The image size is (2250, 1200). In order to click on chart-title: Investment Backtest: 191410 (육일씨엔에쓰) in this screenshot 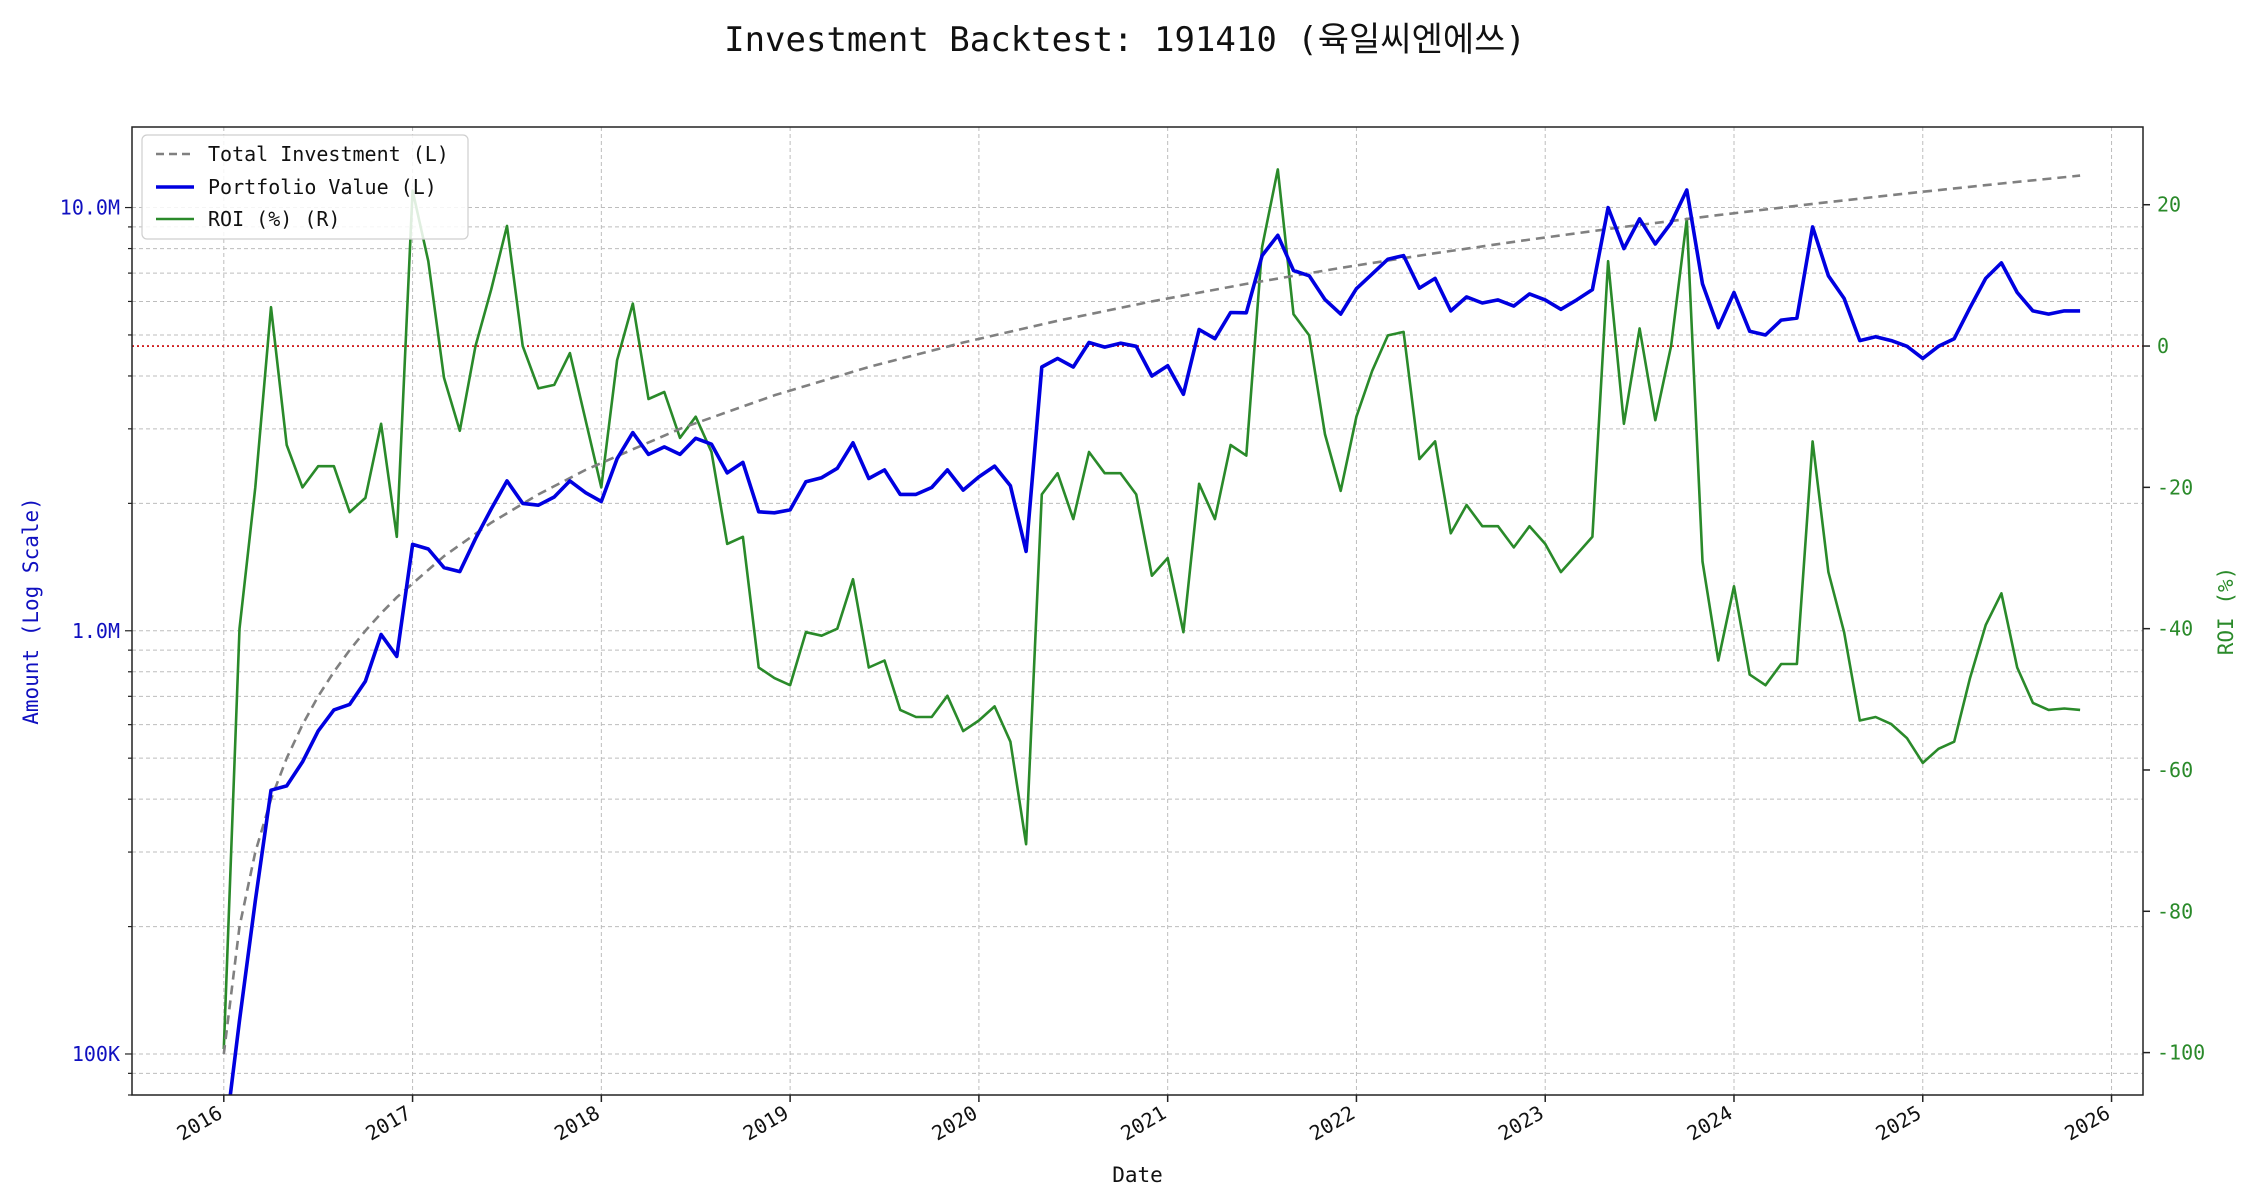, I will do `click(1125, 40)`.